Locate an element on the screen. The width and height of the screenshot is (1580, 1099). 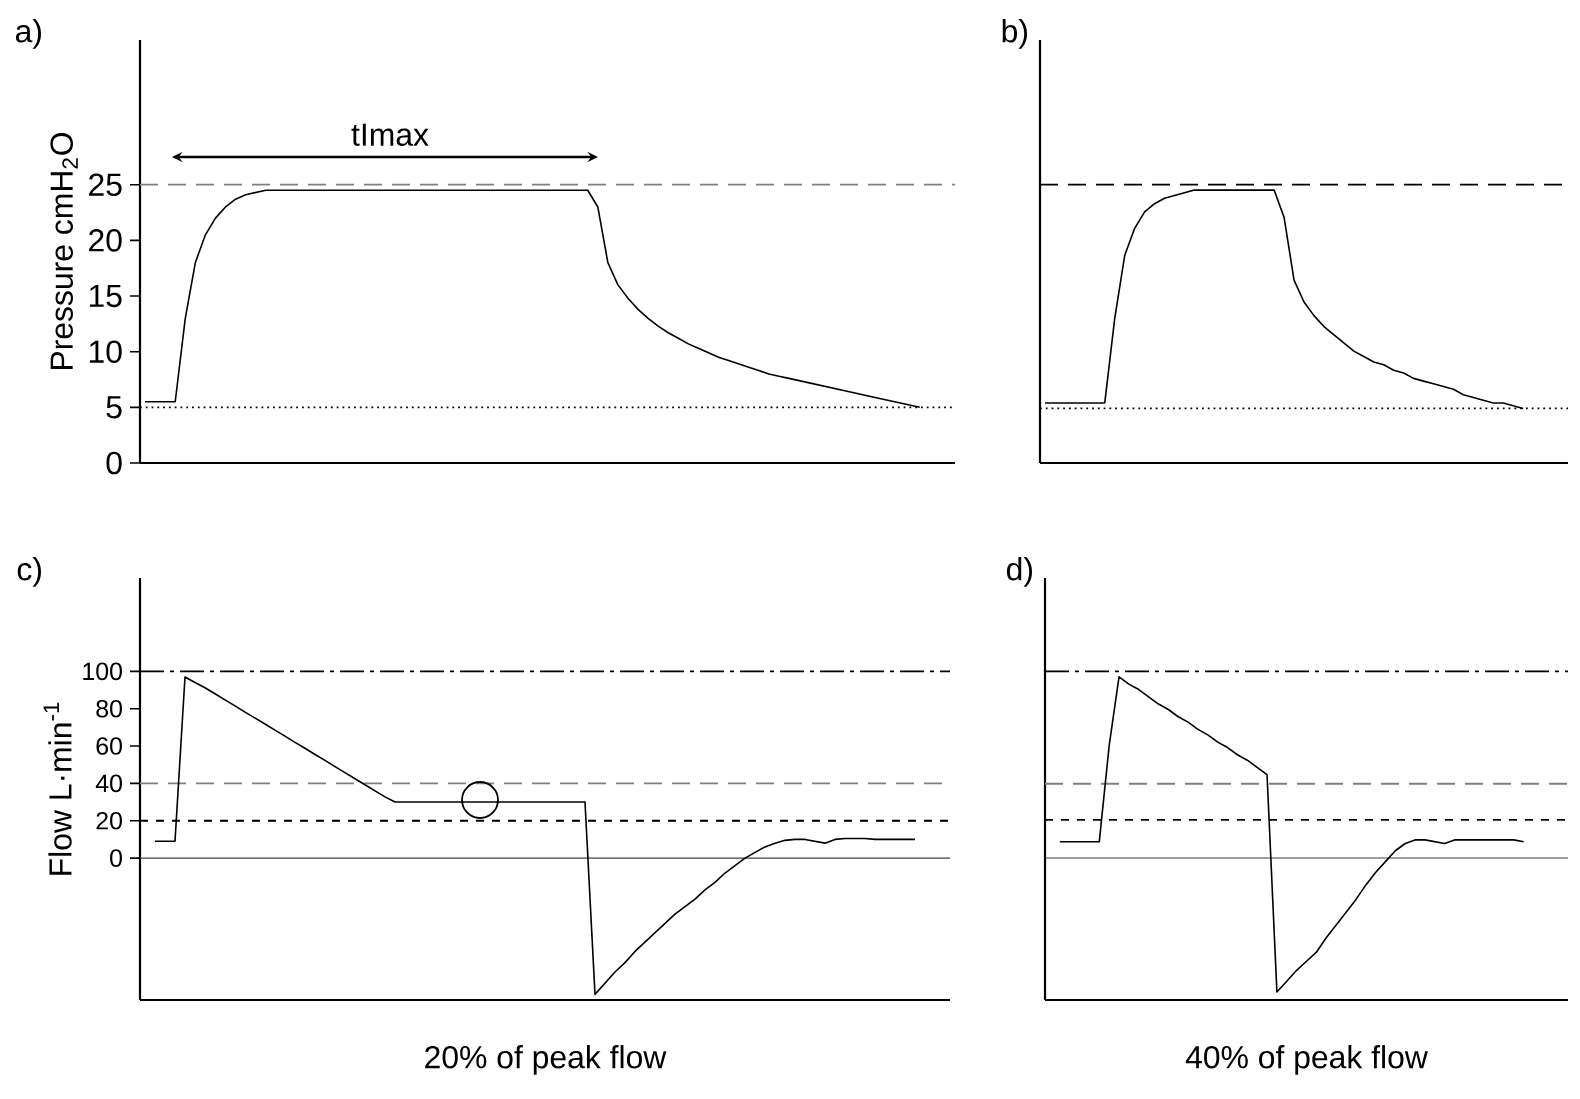
y-tick-label: 80 is located at coordinates (109, 708).